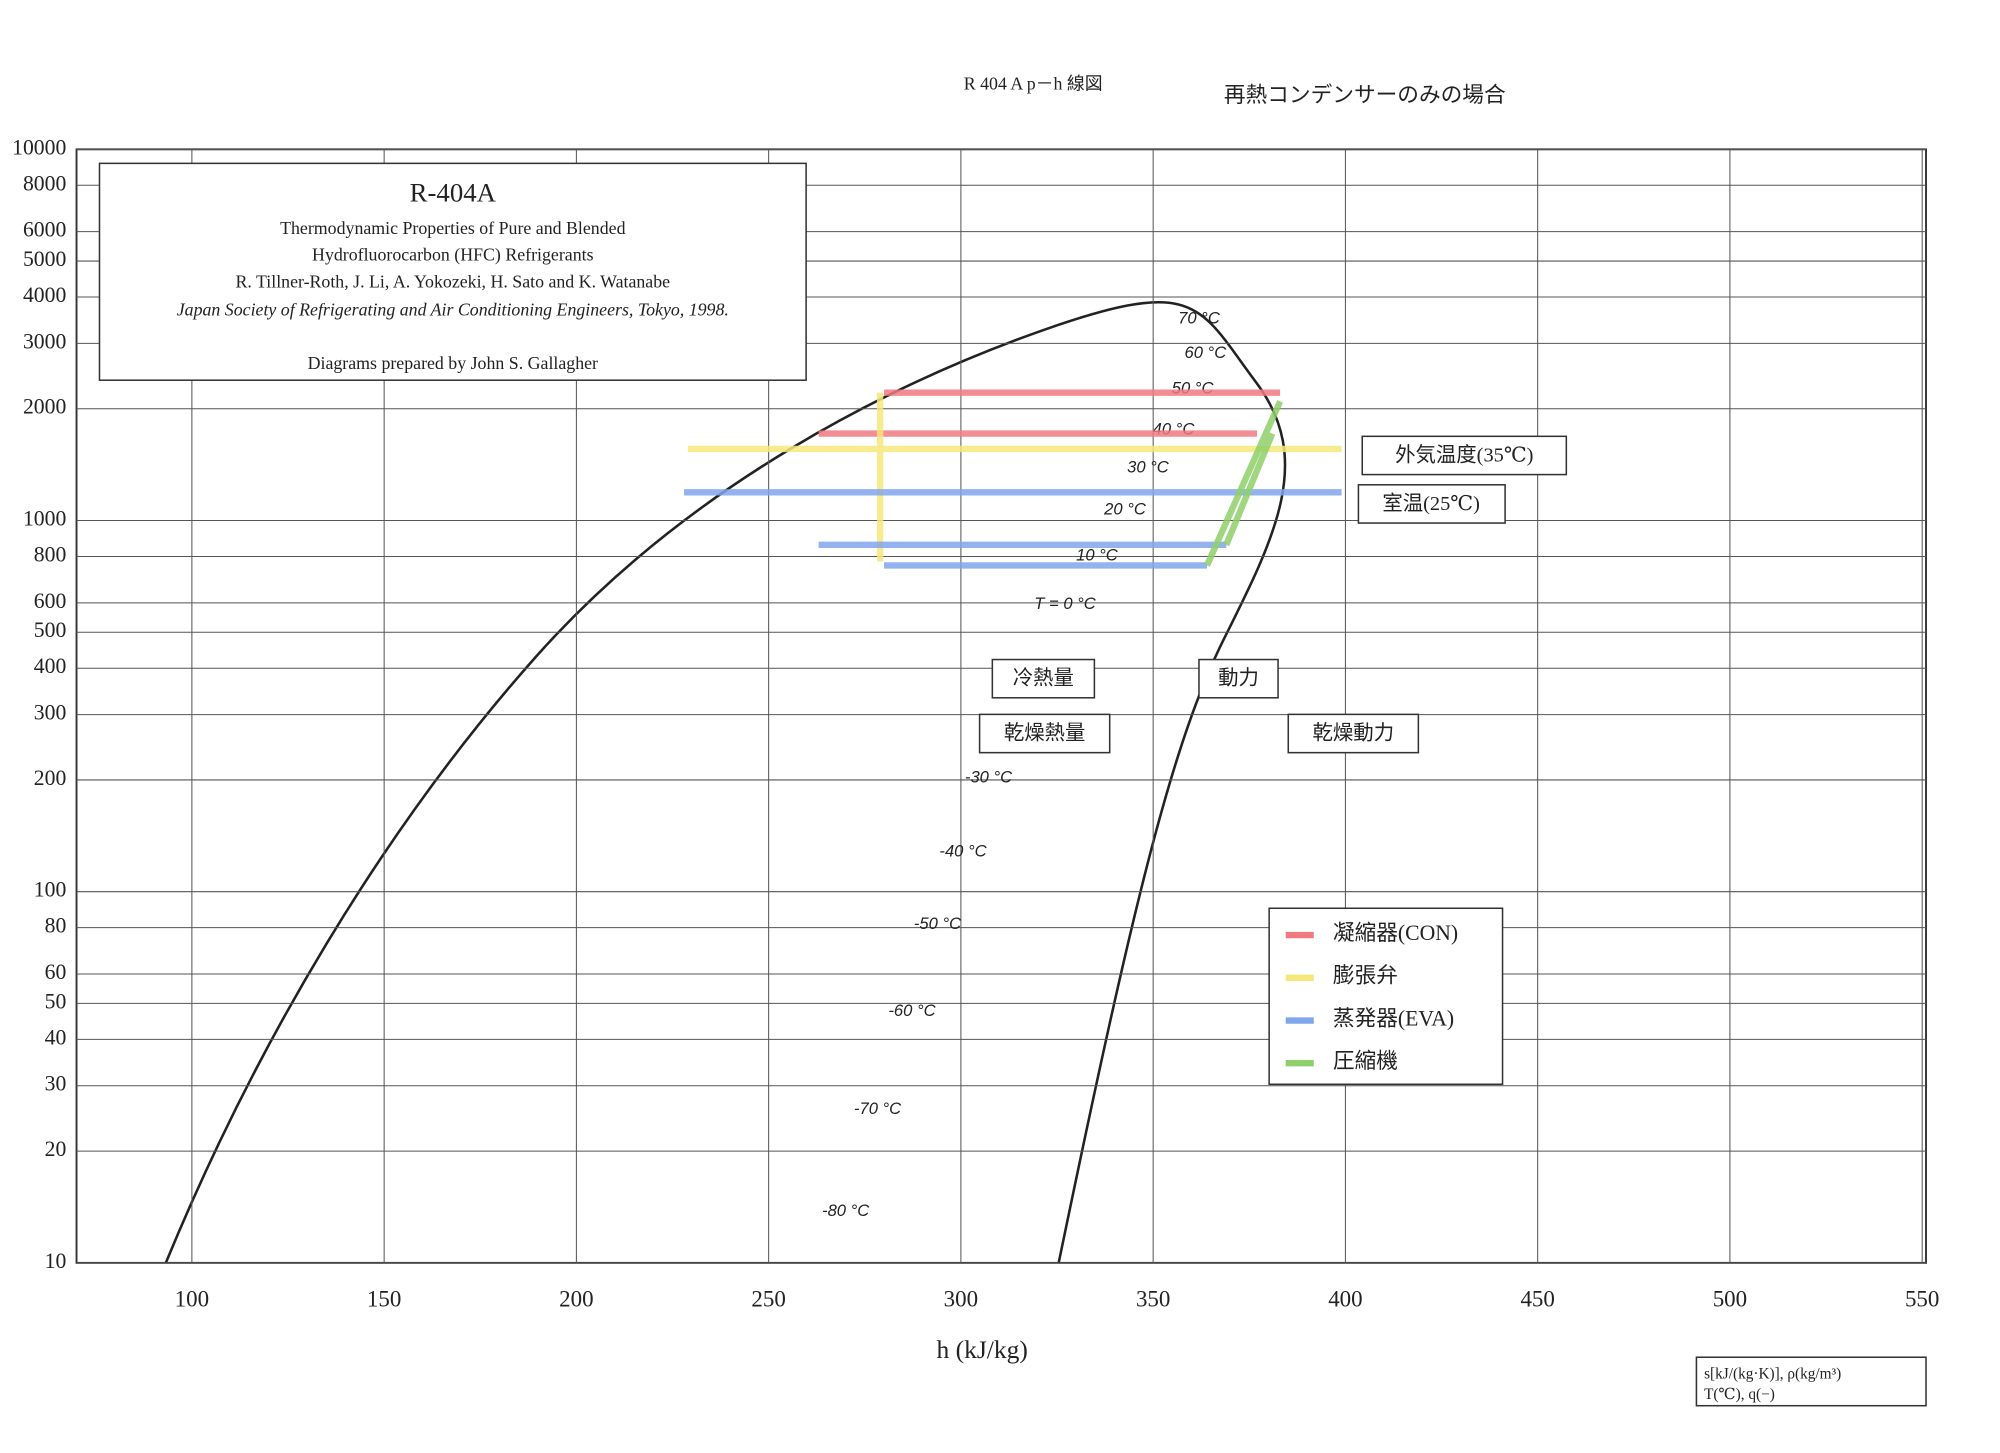  I want to click on x-axis-label: h (kJ/kg), so click(981, 1349).